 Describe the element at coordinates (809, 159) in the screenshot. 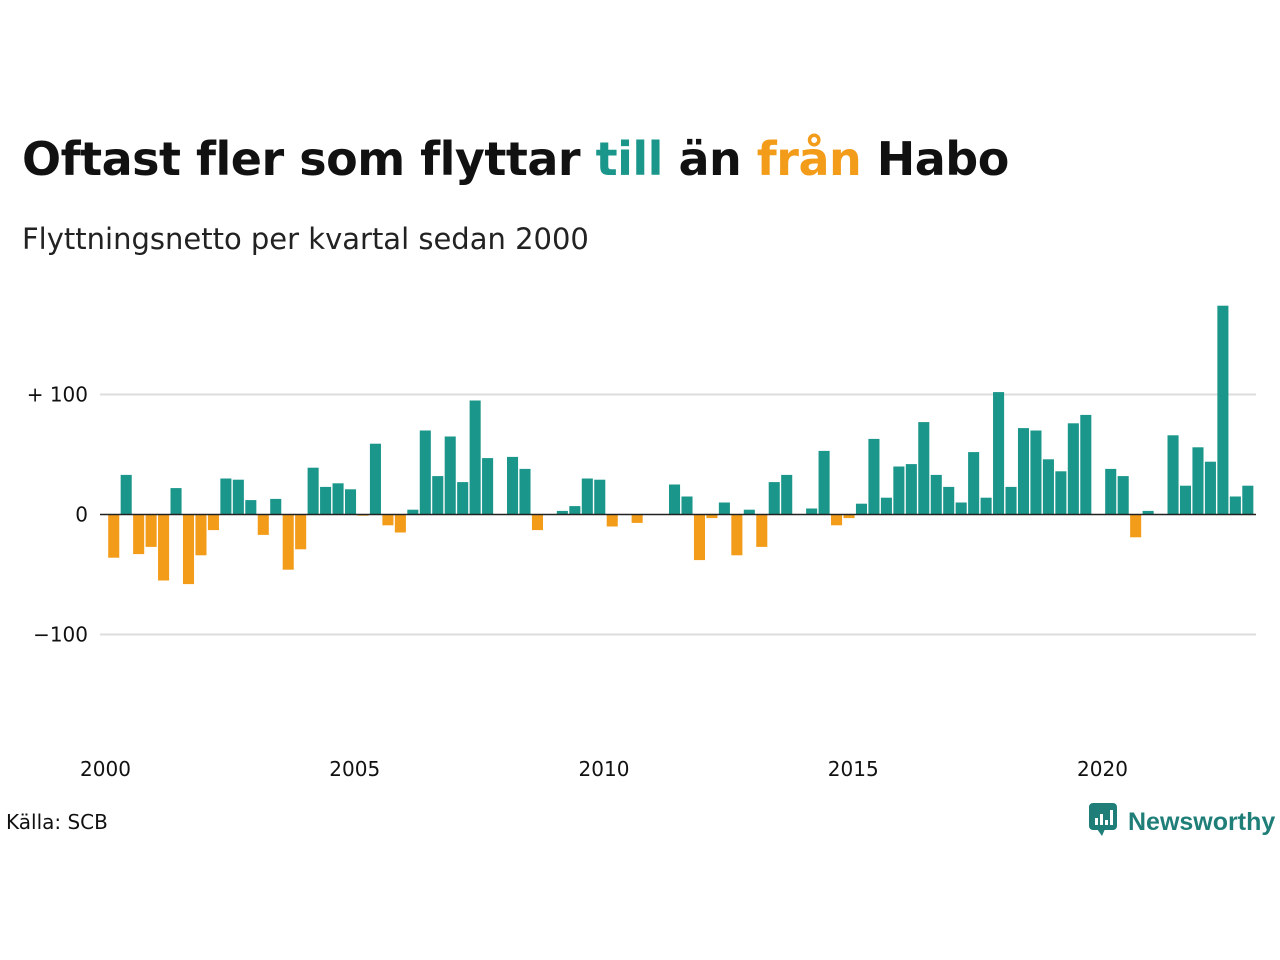

I see `title-word-fran: från` at that location.